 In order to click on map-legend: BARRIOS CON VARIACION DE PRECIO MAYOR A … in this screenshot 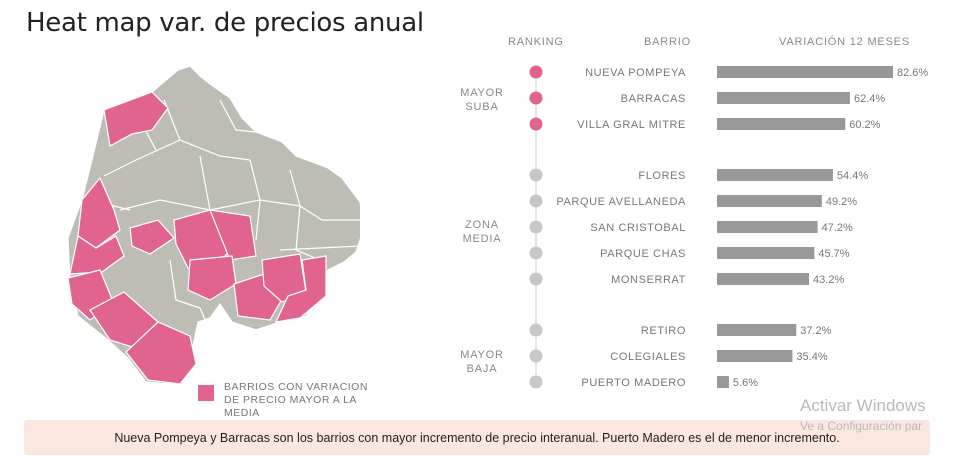, I will do `click(291, 400)`.